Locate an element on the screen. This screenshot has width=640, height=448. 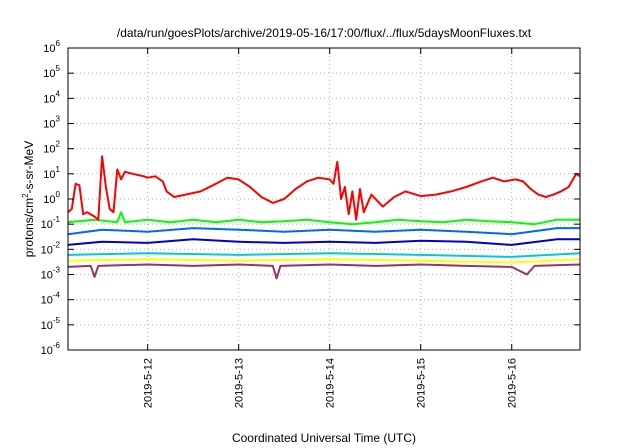
x-tick-label: 2019-5-13 is located at coordinates (240, 383).